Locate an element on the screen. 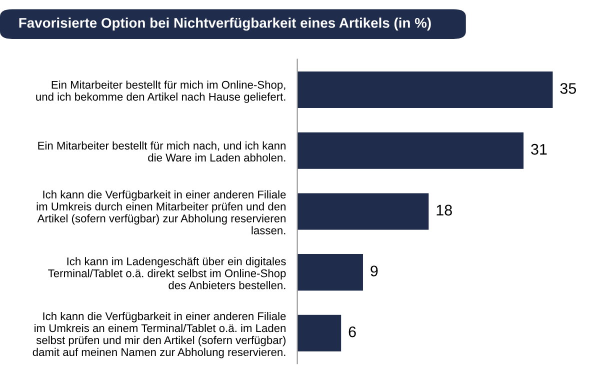 Image resolution: width=613 pixels, height=371 pixels. data-label: 35 is located at coordinates (568, 88).